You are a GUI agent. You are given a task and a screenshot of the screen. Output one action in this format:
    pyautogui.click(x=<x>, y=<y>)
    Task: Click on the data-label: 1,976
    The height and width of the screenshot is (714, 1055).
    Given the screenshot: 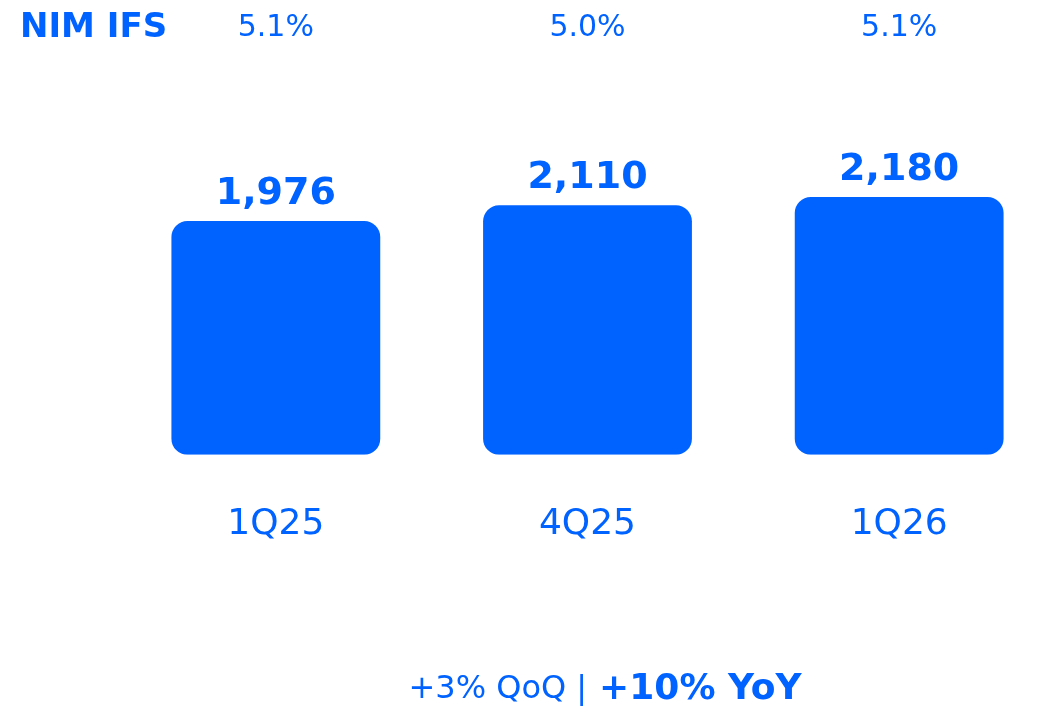 What is the action you would take?
    pyautogui.click(x=275, y=190)
    